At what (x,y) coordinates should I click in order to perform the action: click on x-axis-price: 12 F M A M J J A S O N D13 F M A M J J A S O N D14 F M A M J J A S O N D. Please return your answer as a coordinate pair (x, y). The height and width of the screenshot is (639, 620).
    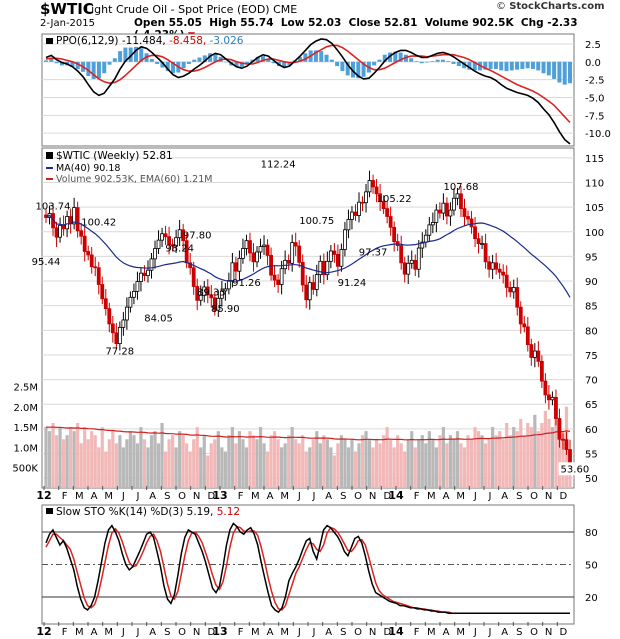
    Looking at the image, I should click on (301, 494).